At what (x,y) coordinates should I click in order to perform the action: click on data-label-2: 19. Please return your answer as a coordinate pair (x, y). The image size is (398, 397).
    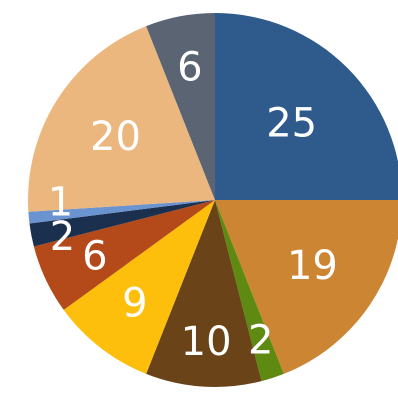
    Looking at the image, I should click on (312, 266).